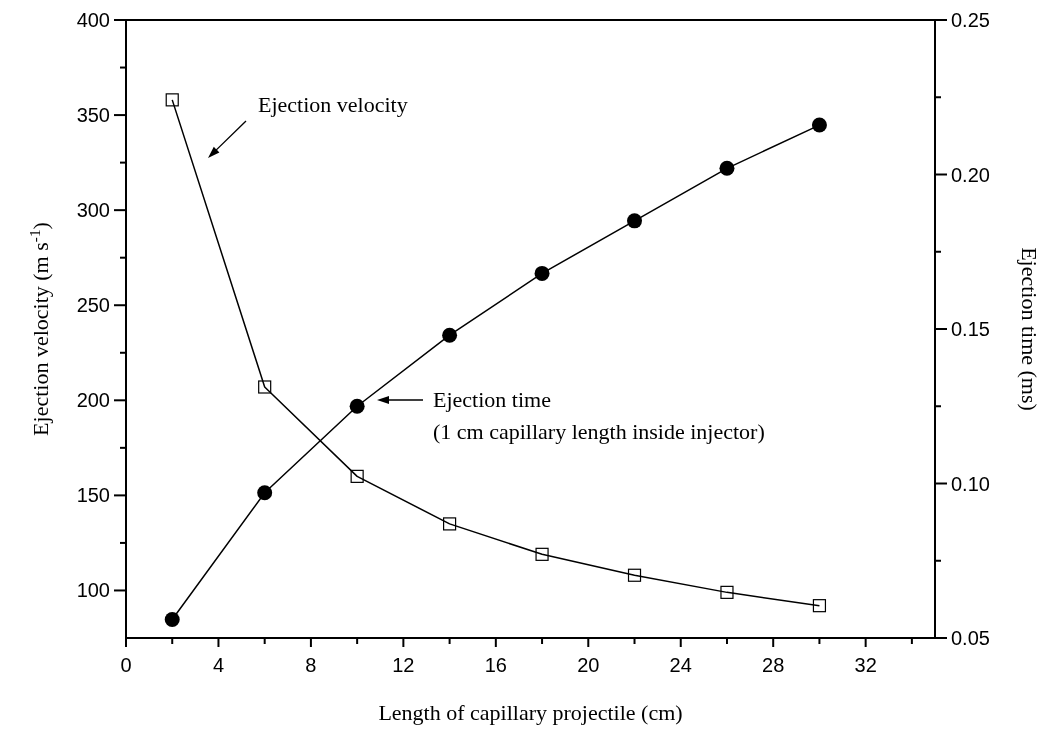 This screenshot has width=1045, height=738. Describe the element at coordinates (403, 665) in the screenshot. I see `x-tick-label: 12` at that location.